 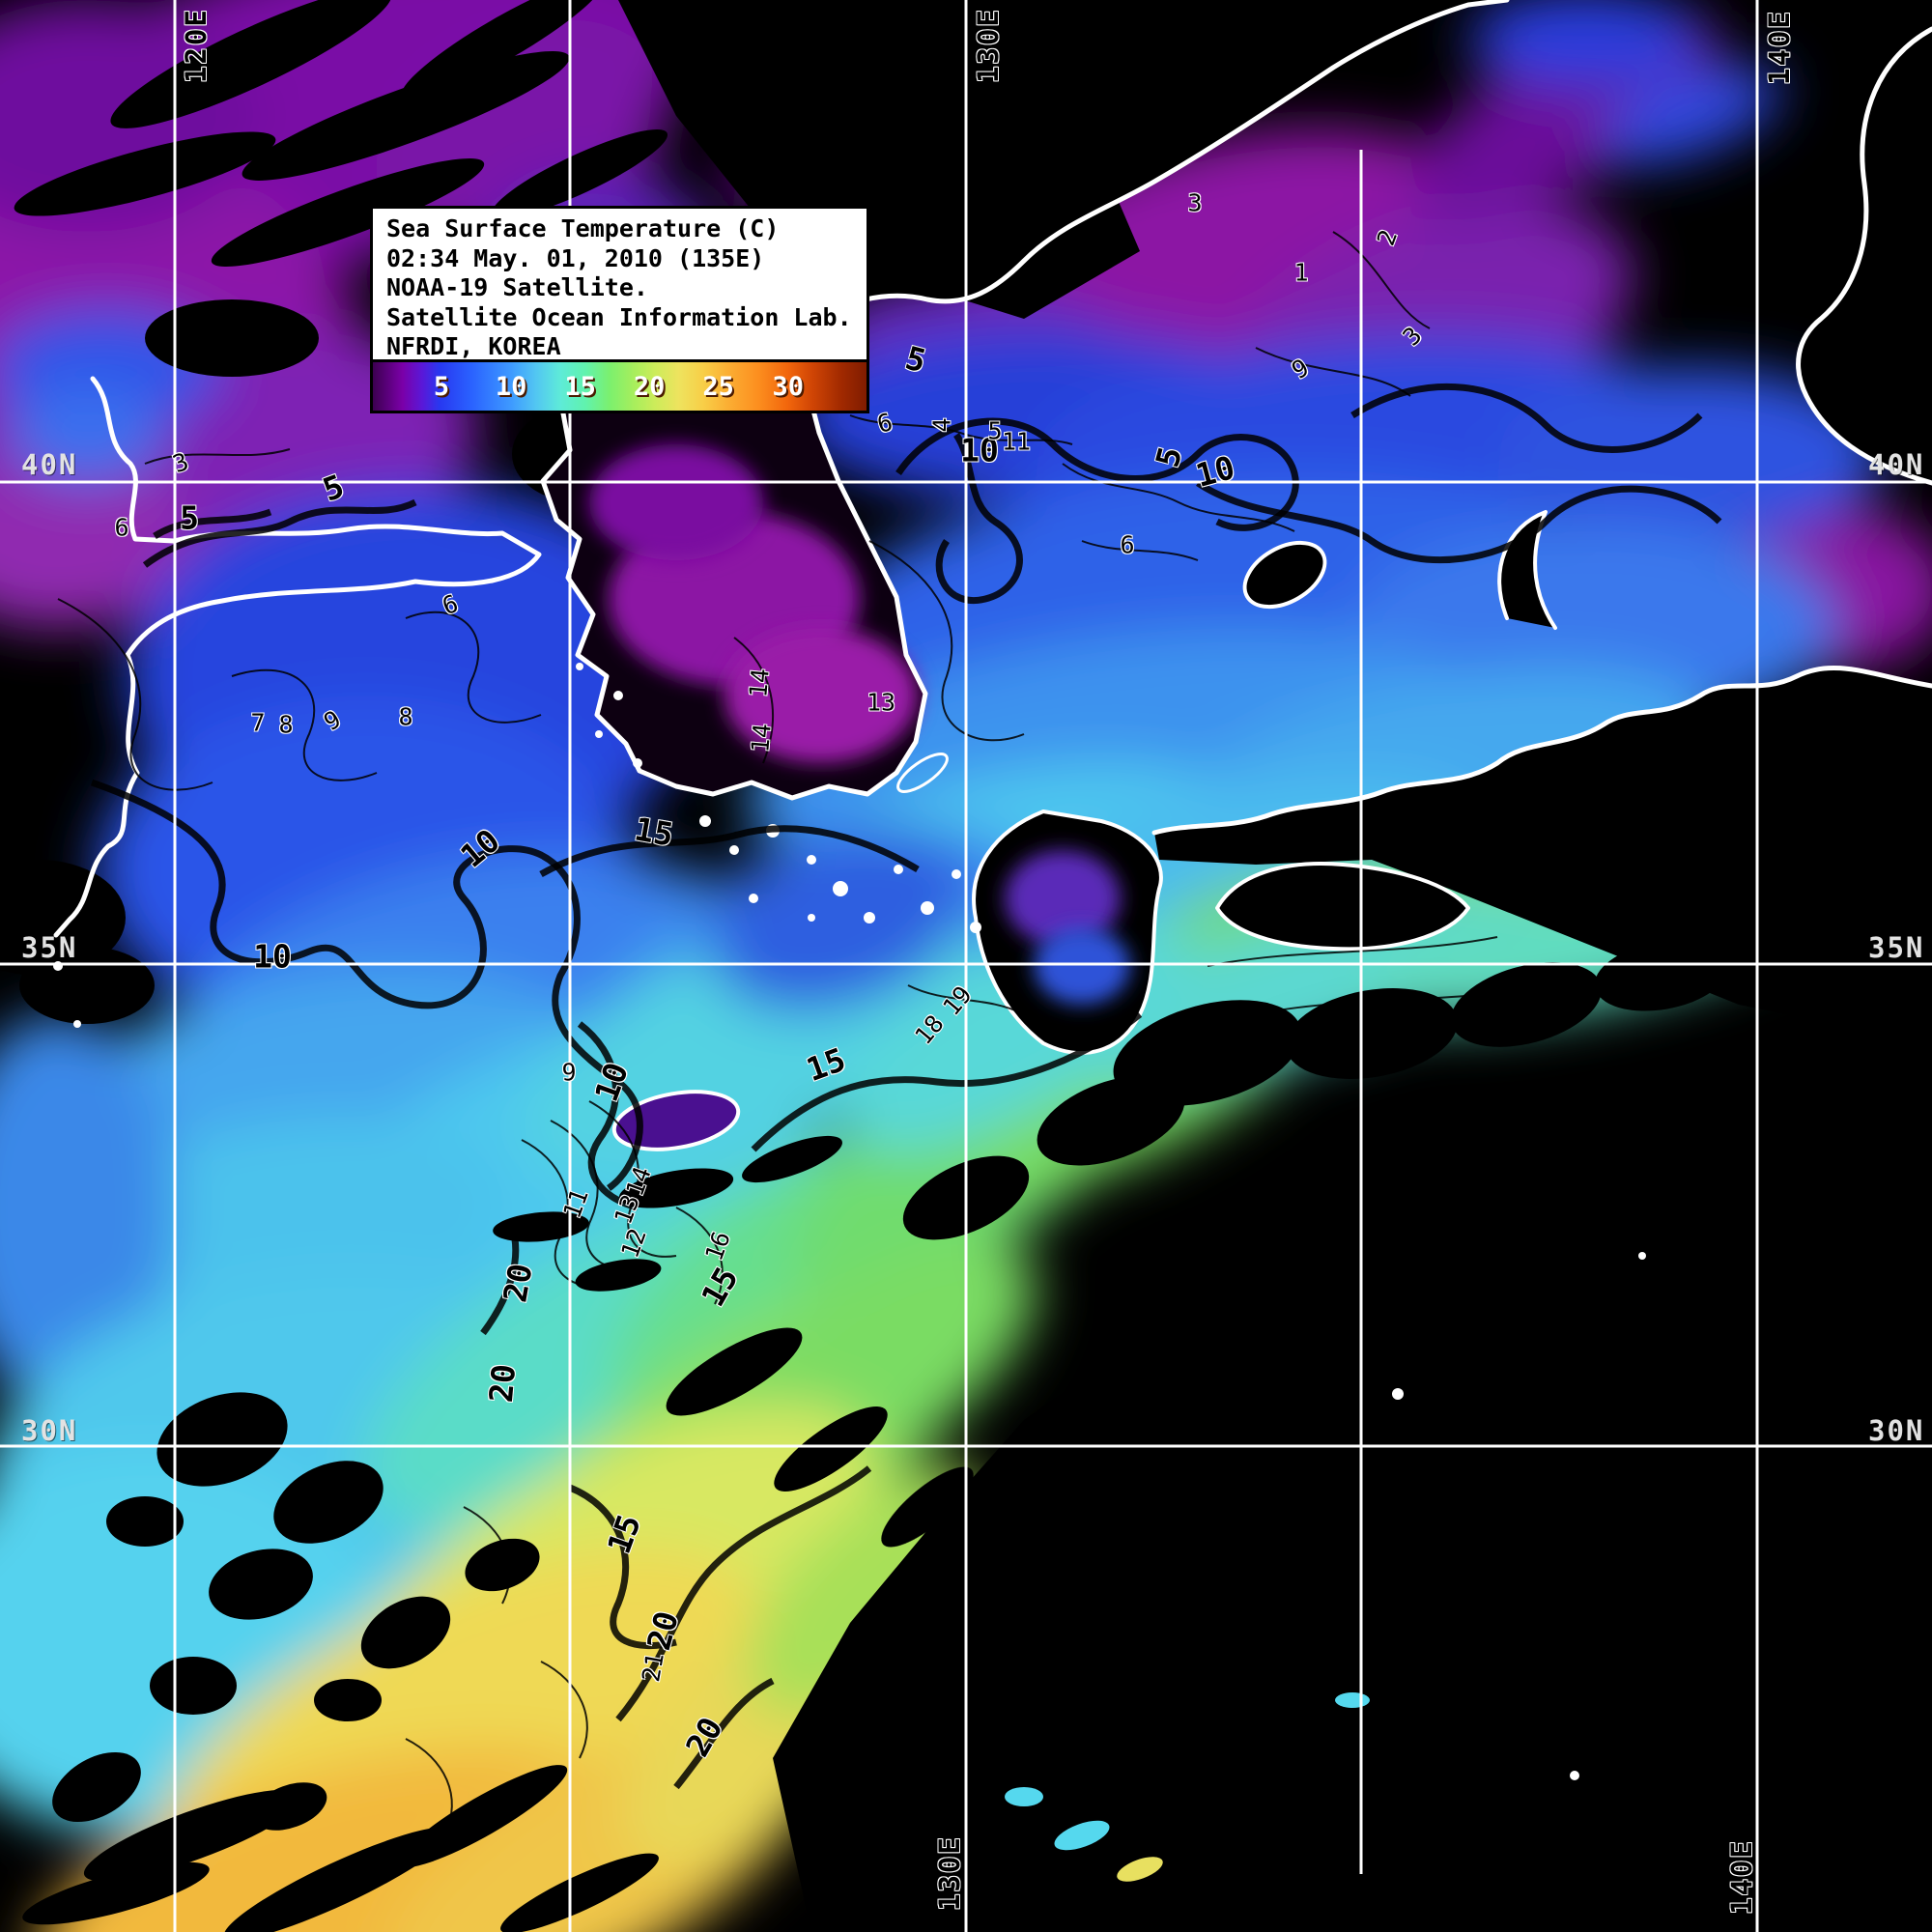 I want to click on org-name: NFRDI, KOREA, so click(x=473, y=346).